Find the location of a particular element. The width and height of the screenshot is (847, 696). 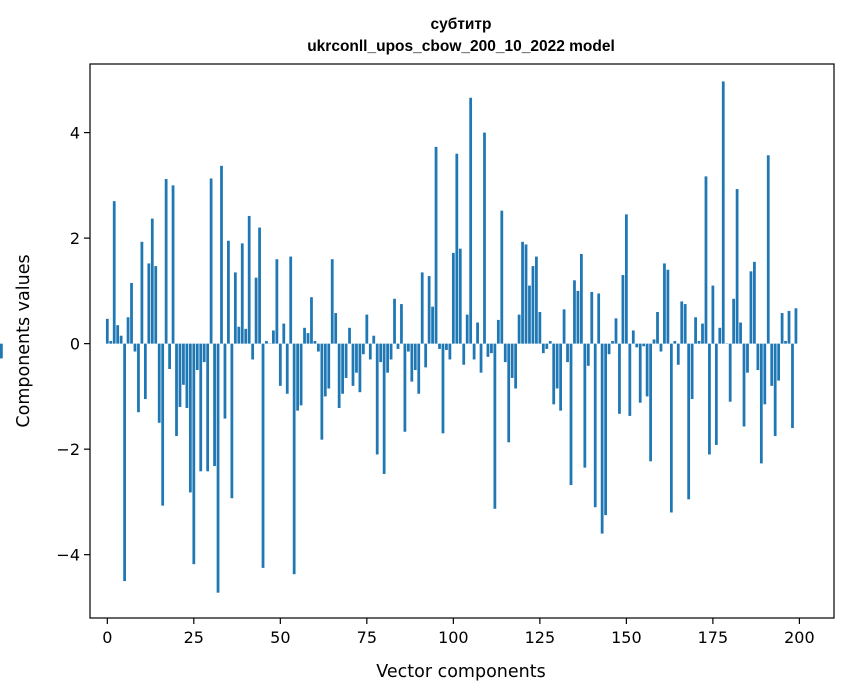

x-axis-label: Vector components is located at coordinates (460, 672).